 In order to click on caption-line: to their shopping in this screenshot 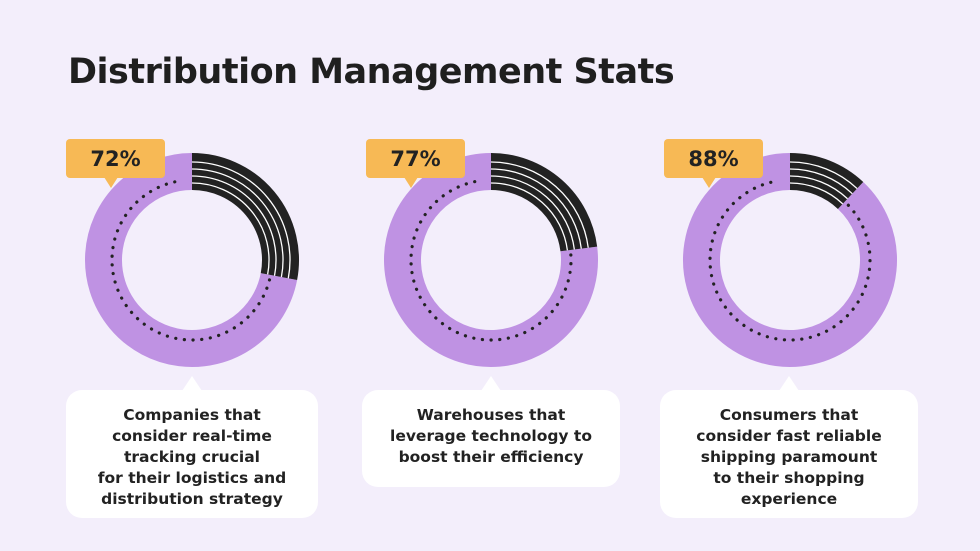, I will do `click(789, 478)`.